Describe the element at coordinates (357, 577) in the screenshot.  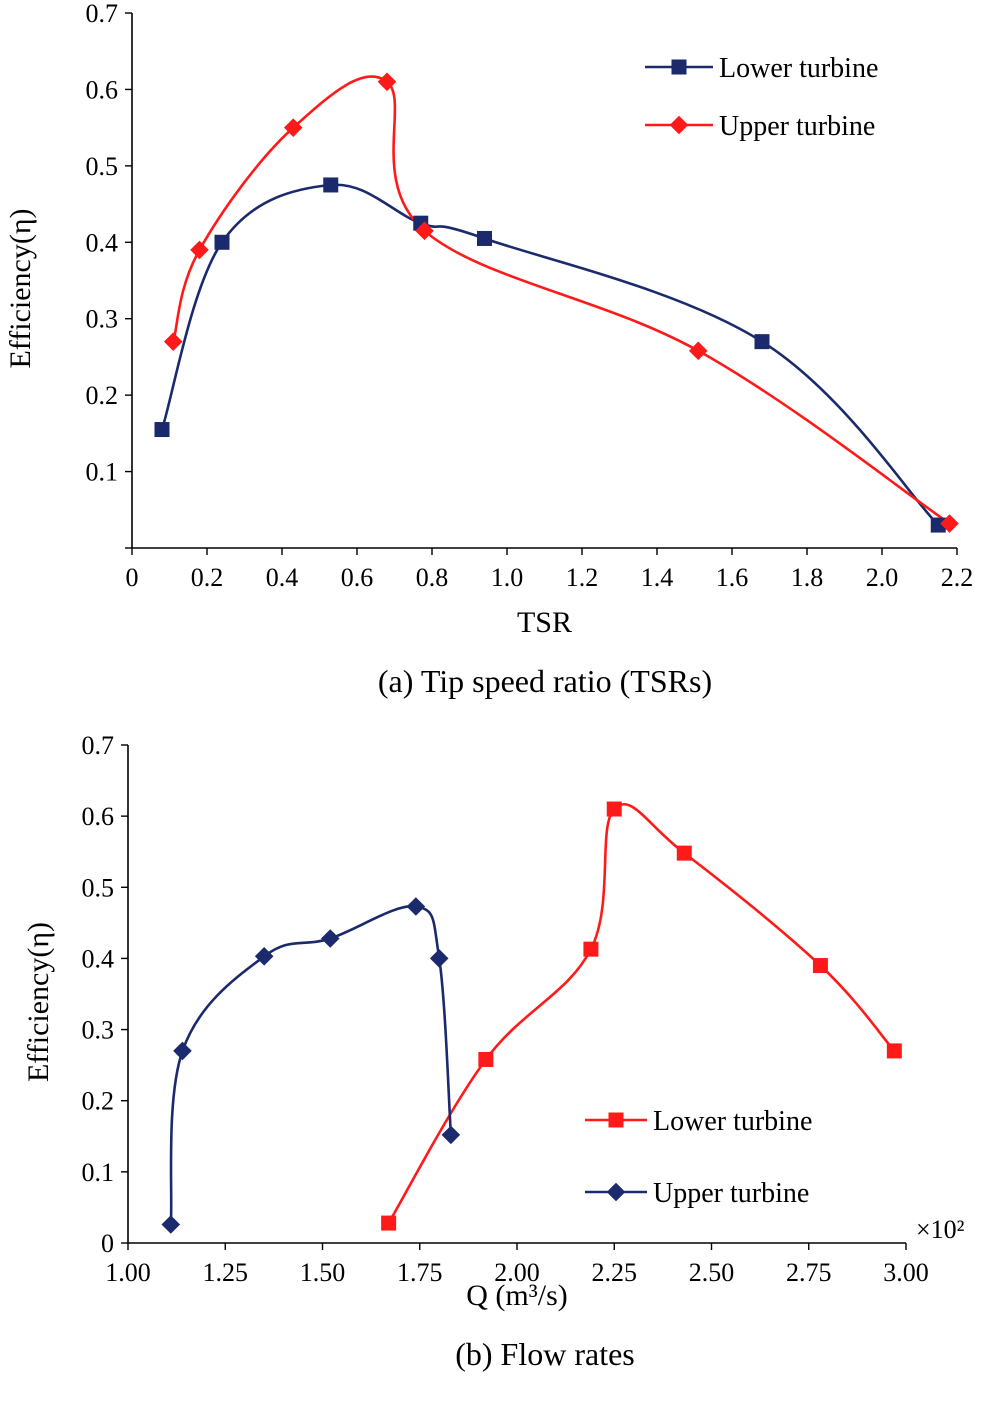
I see `chart1-x-tick-label: 0.6` at that location.